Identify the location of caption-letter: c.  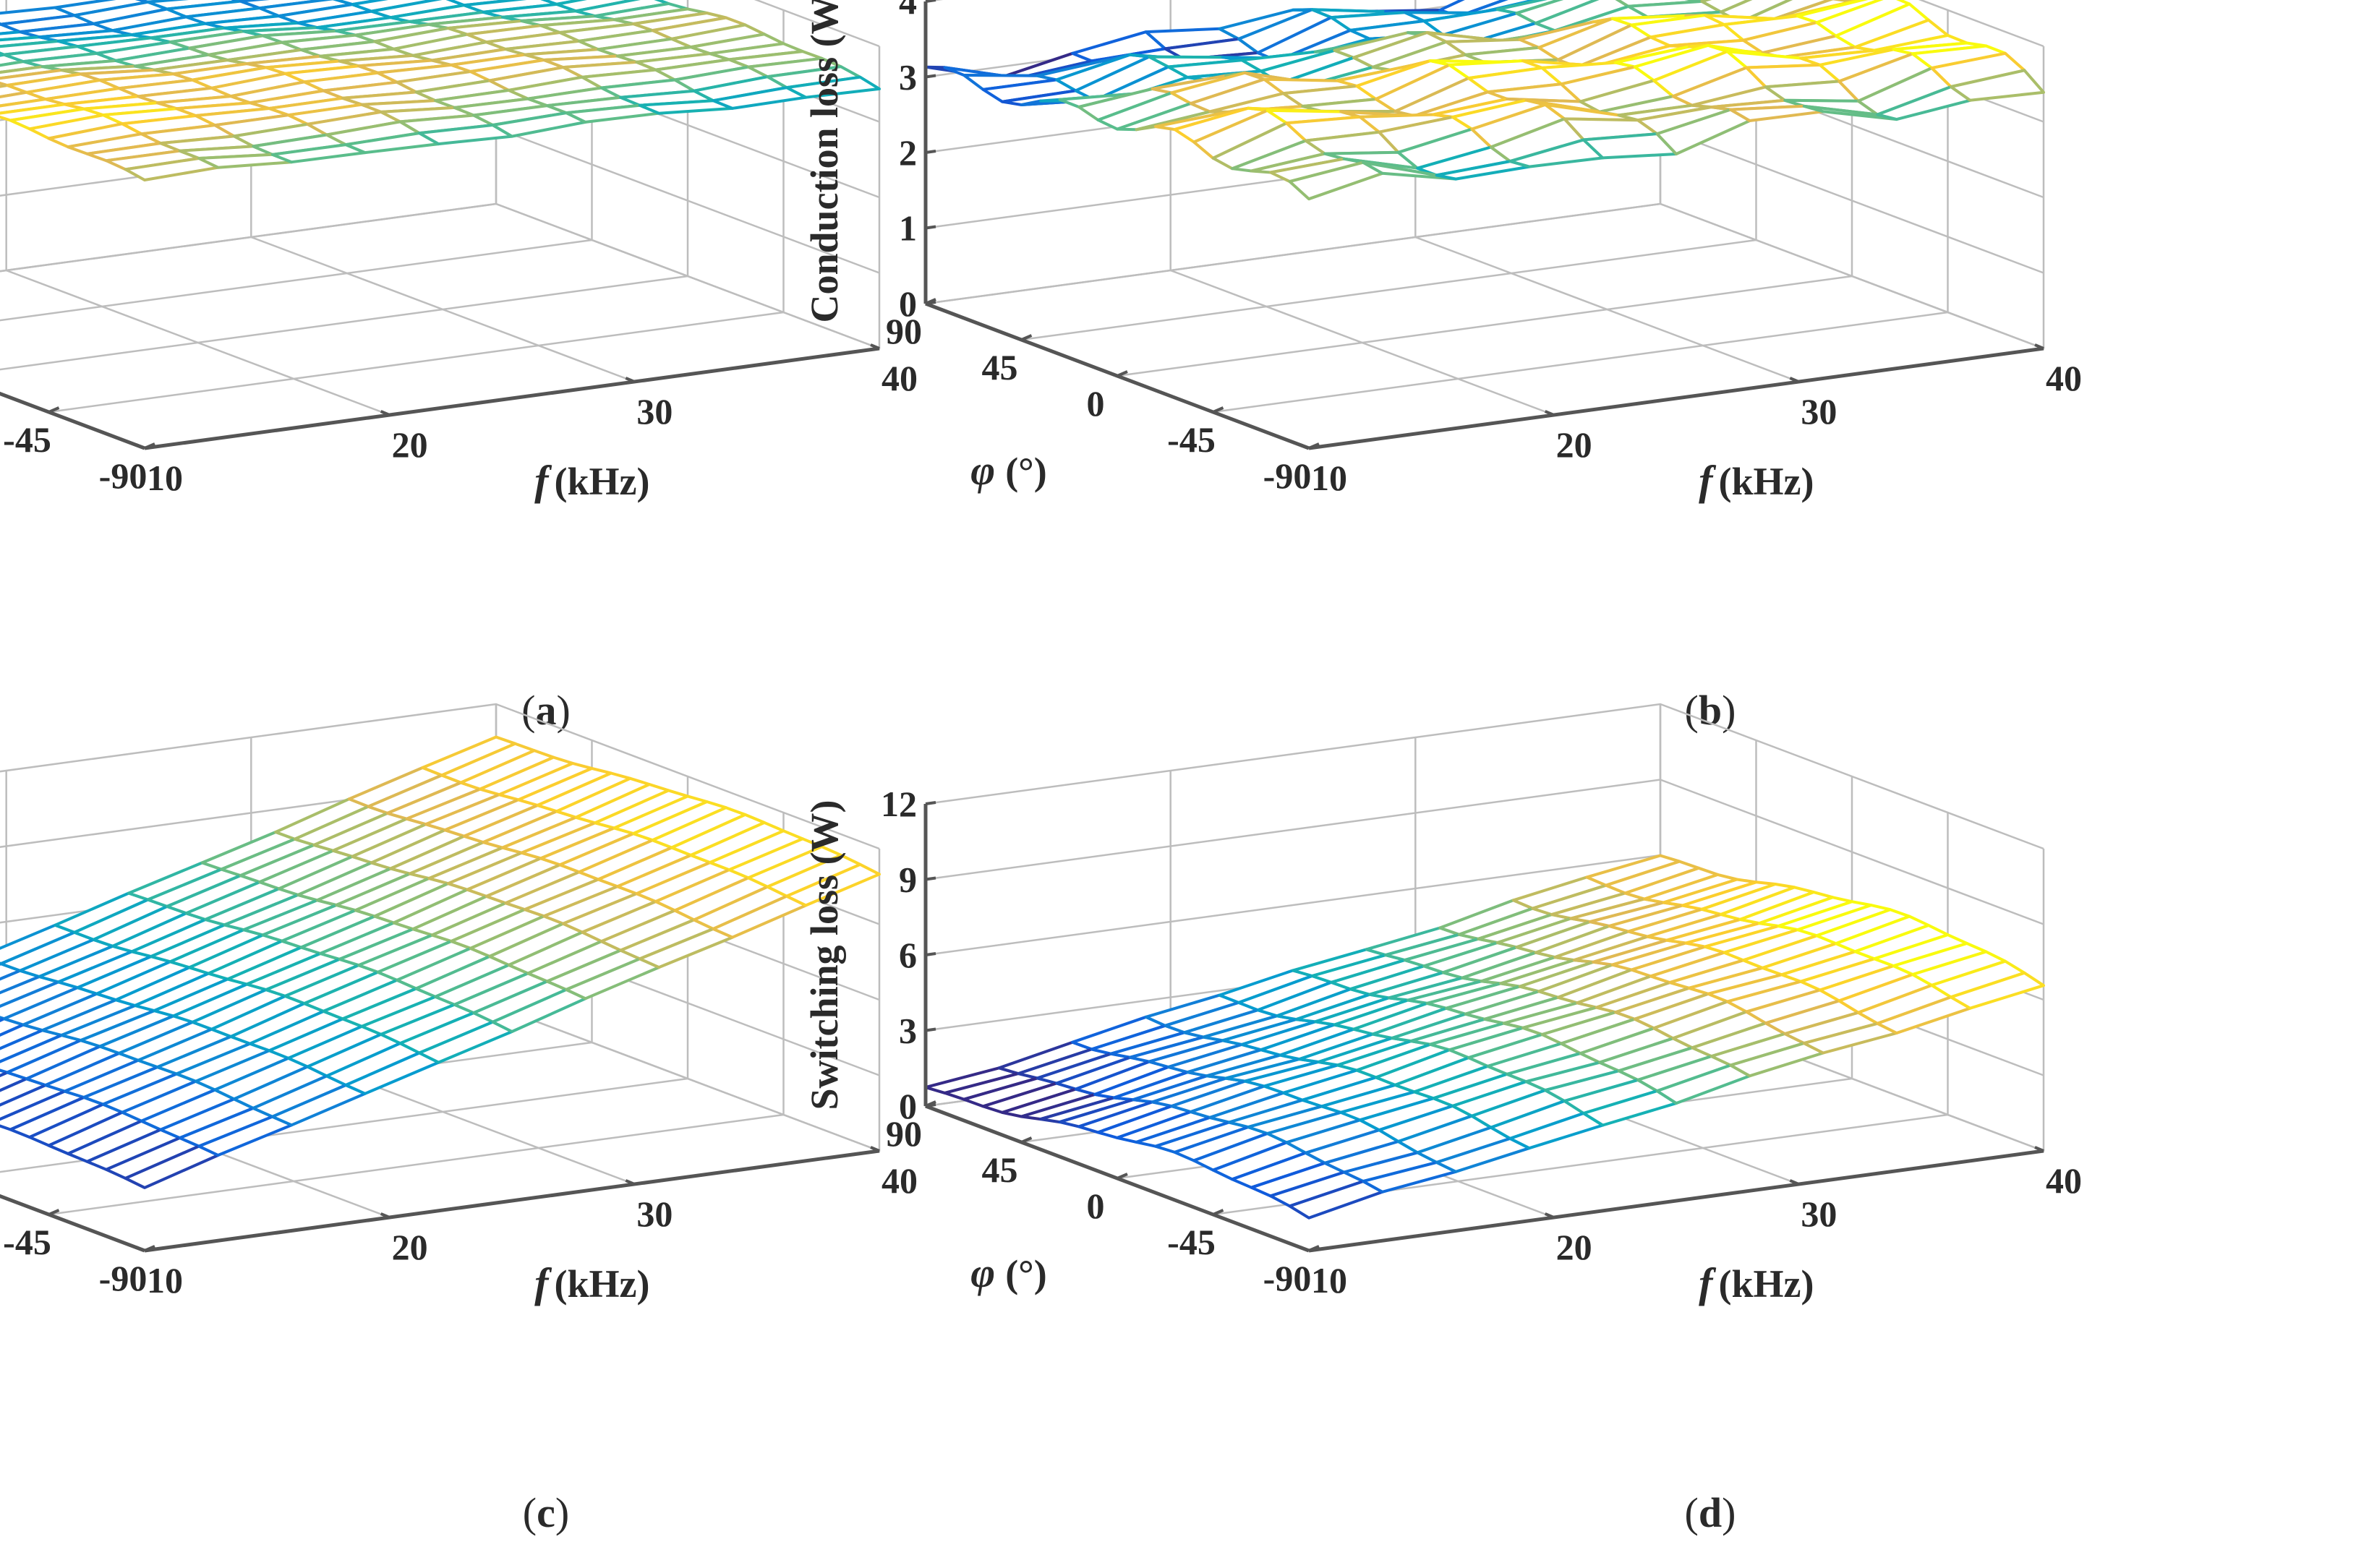
(546, 1512).